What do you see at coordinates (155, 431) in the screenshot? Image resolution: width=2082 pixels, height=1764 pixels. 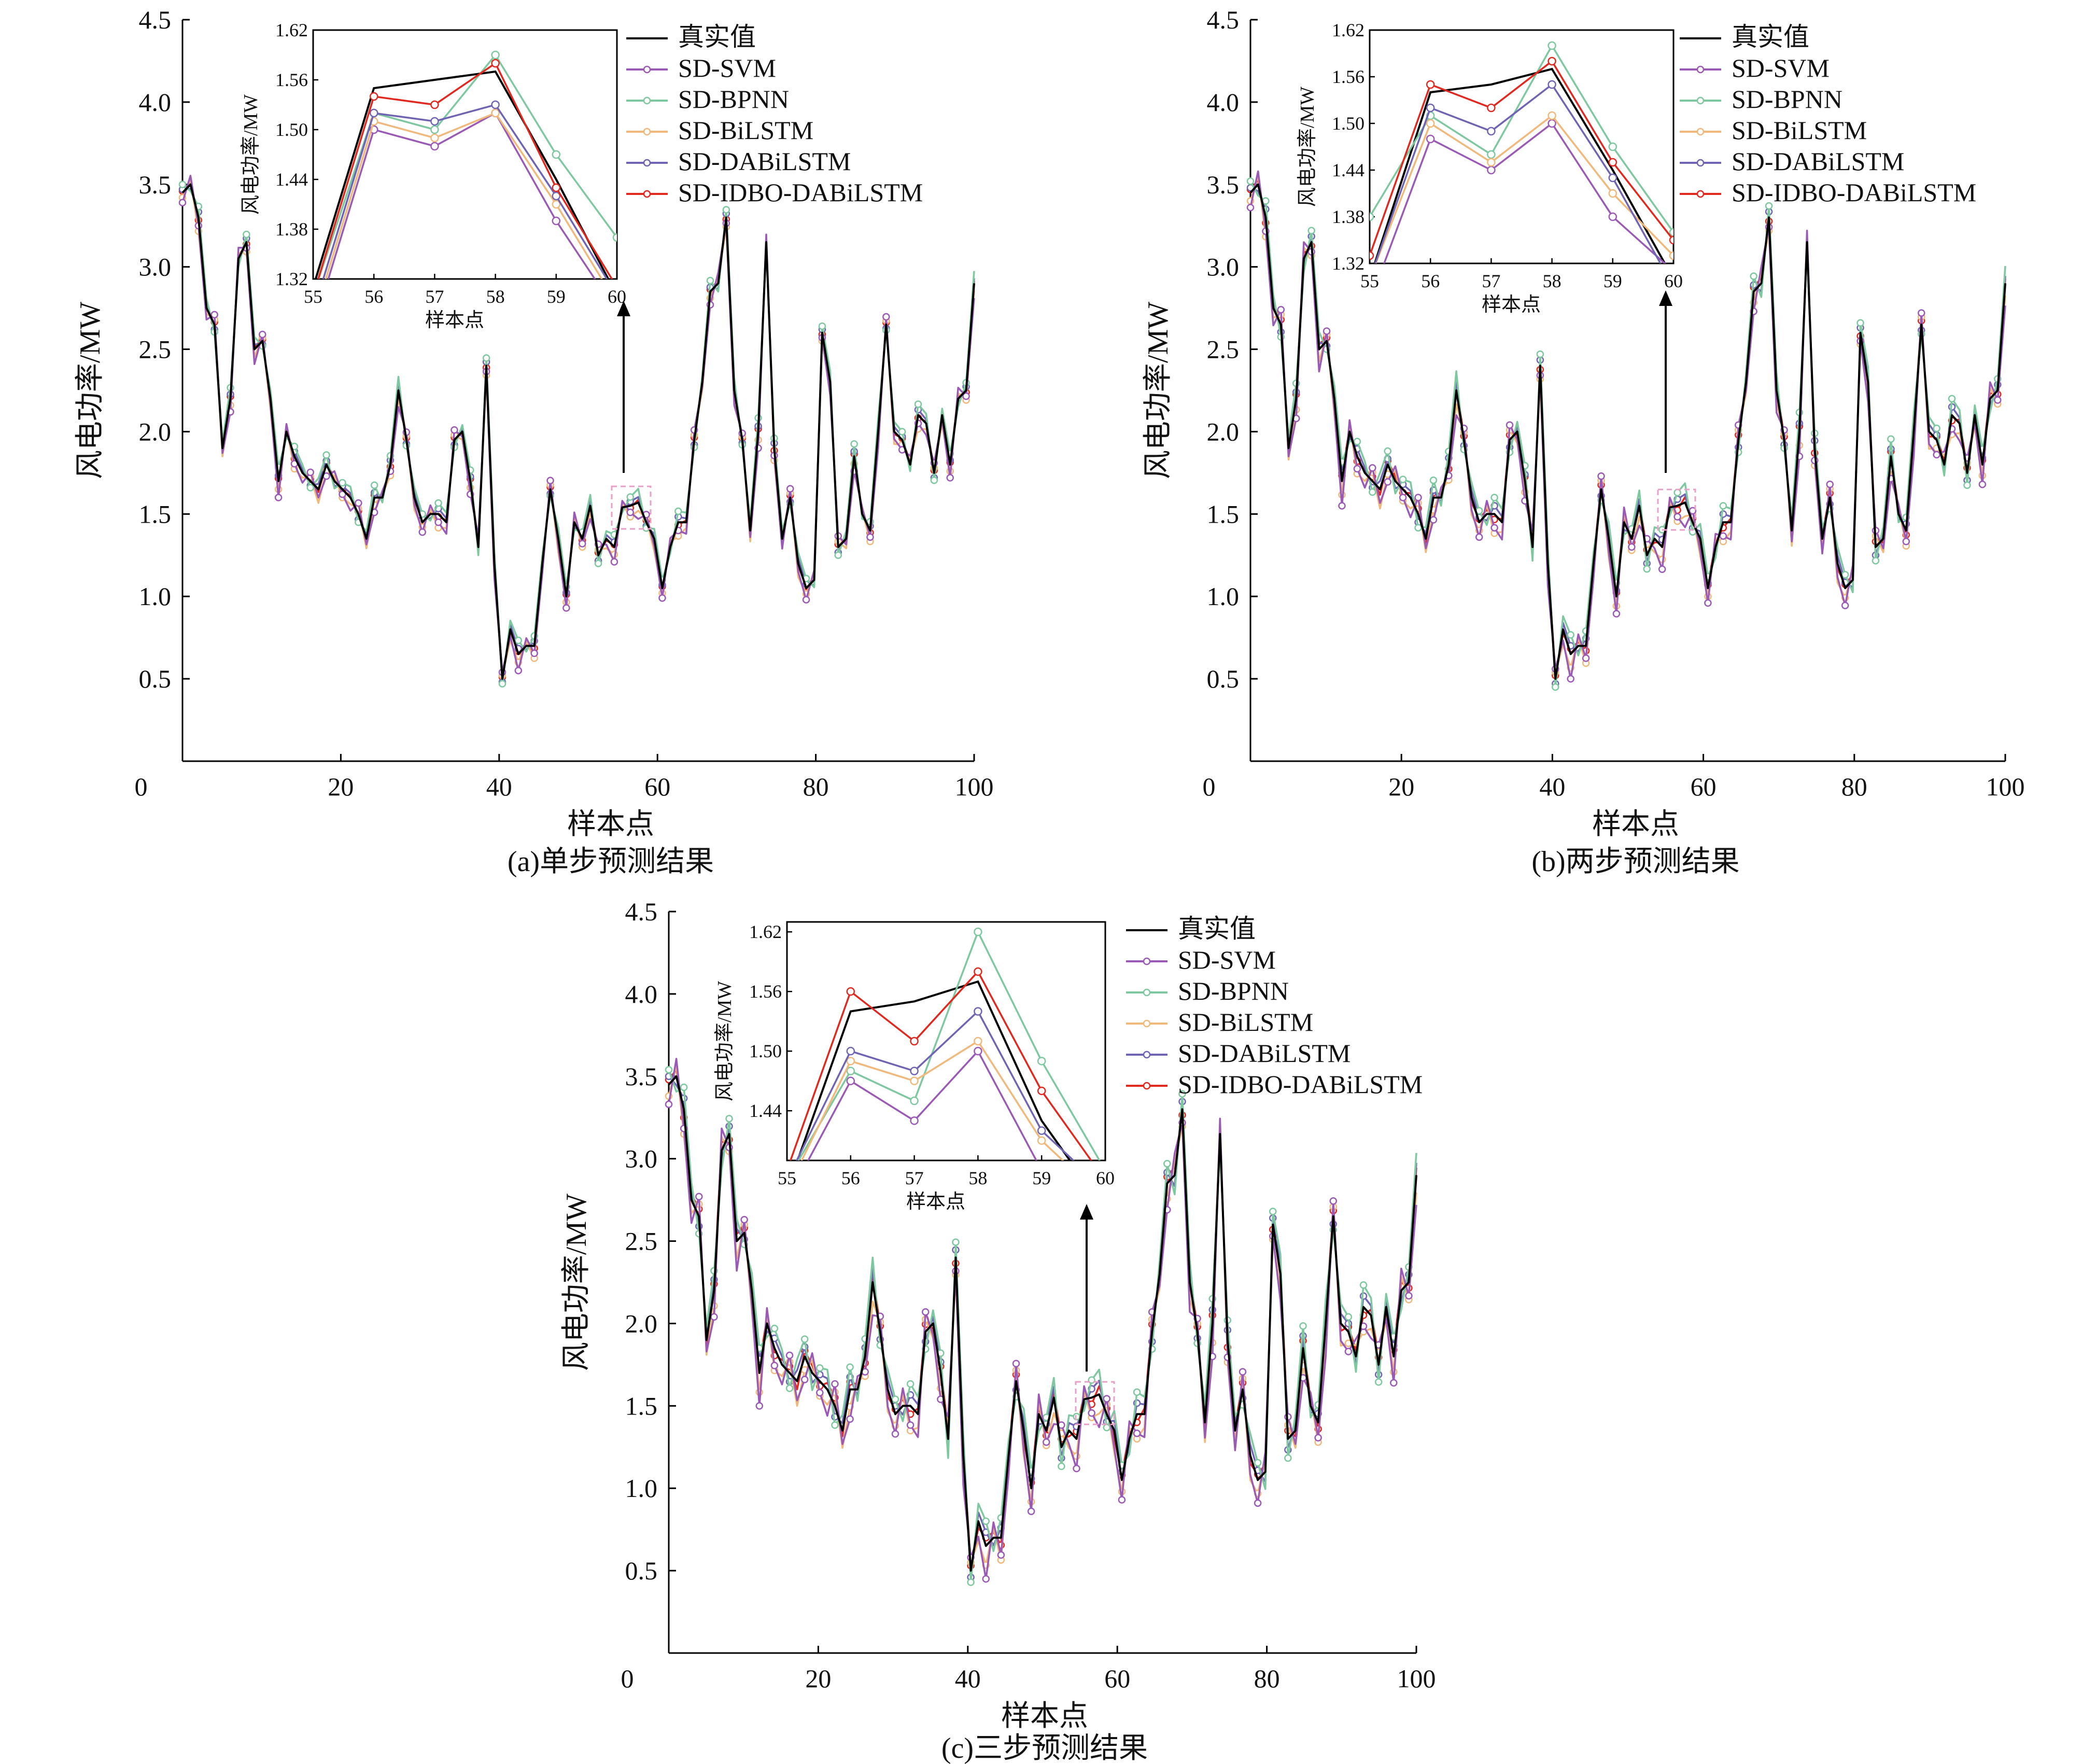 I see `y-tick-label: 2.0` at bounding box center [155, 431].